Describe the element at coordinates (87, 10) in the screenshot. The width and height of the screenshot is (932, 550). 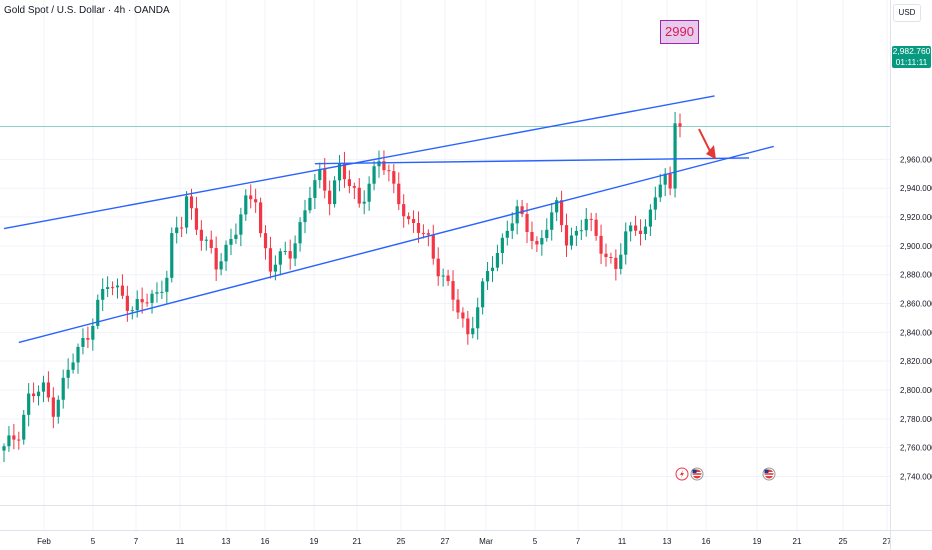
I see `chart-title: Gold Spot / U.S. Dollar · 4h · OANDA` at that location.